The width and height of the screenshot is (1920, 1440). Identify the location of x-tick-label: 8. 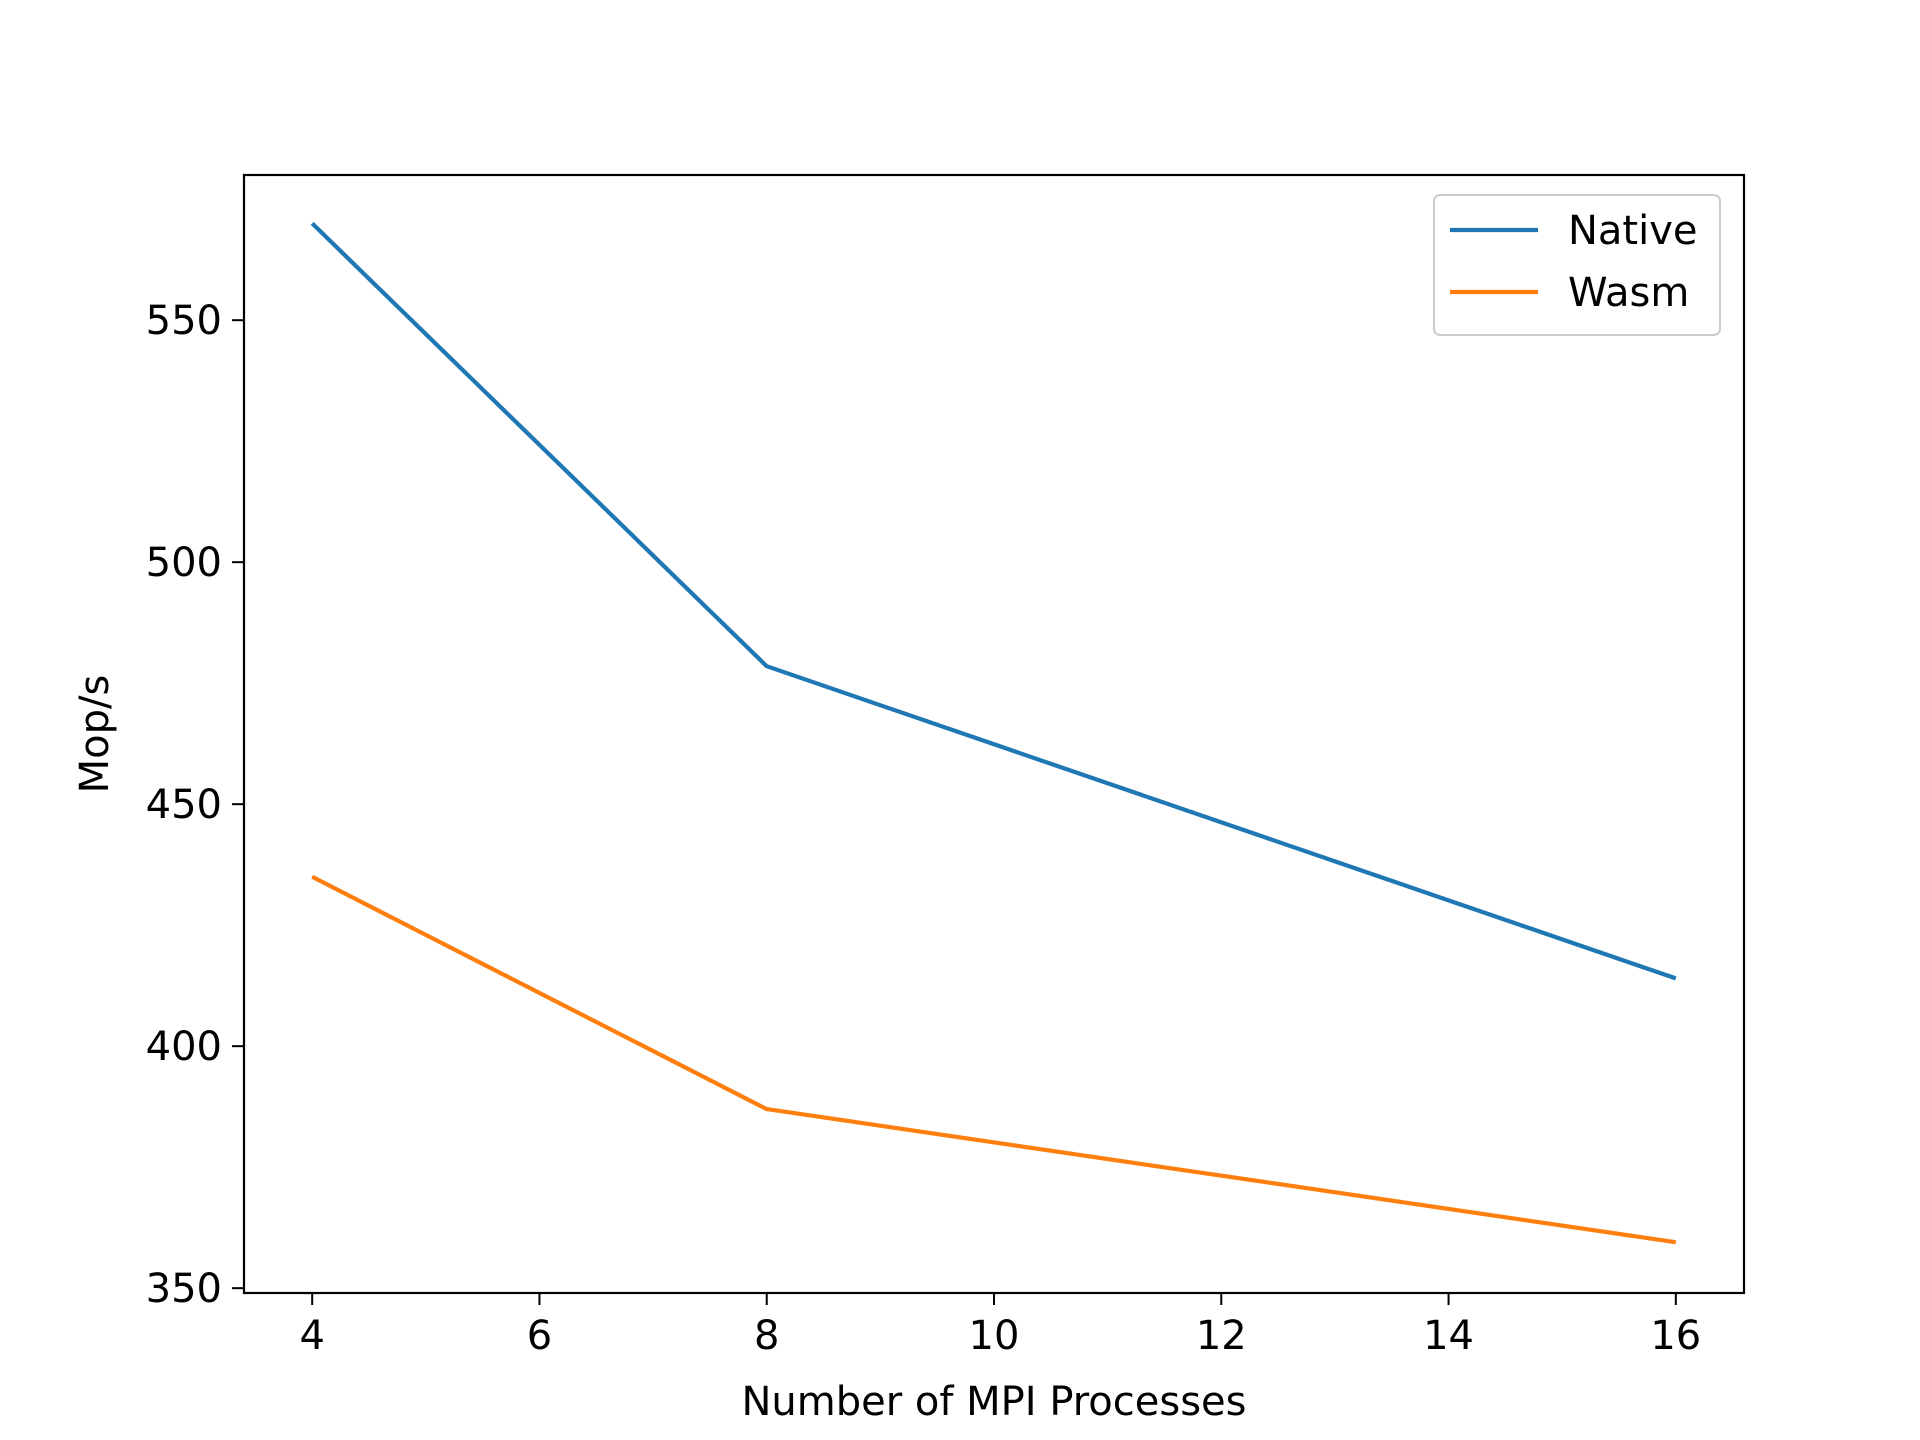
(766, 1336).